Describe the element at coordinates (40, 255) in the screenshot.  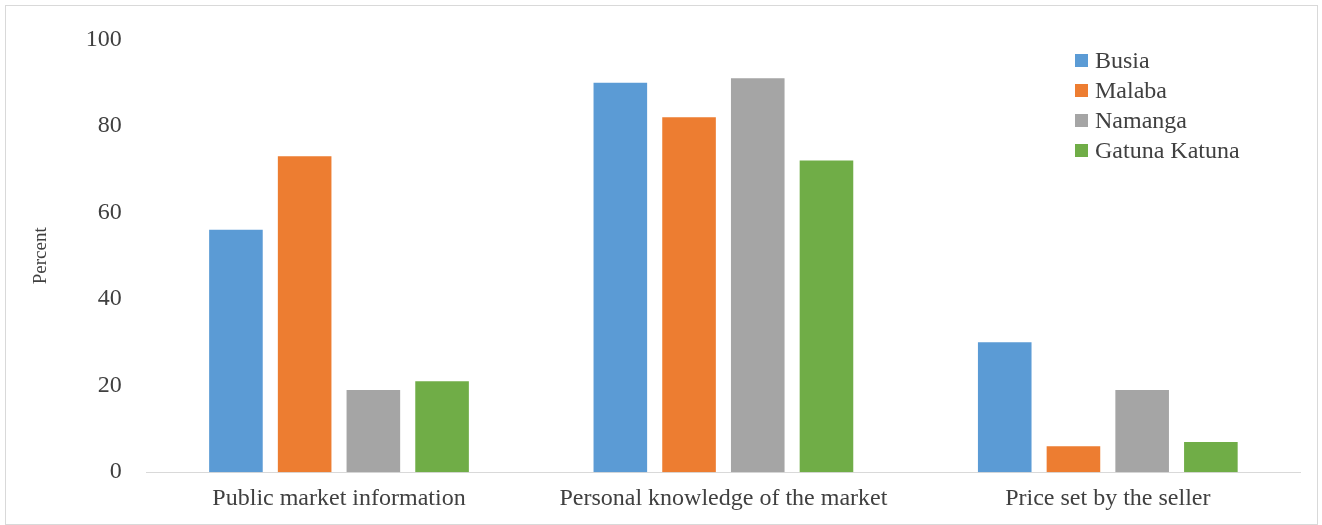
I see `y-axis-title: Percent` at that location.